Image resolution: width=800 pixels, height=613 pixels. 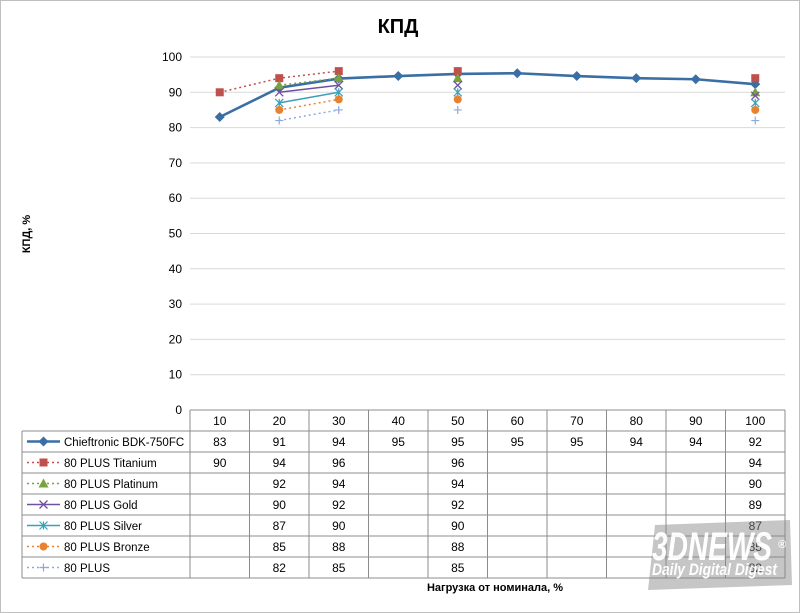 I want to click on x-tick-label: 10, so click(x=220, y=421).